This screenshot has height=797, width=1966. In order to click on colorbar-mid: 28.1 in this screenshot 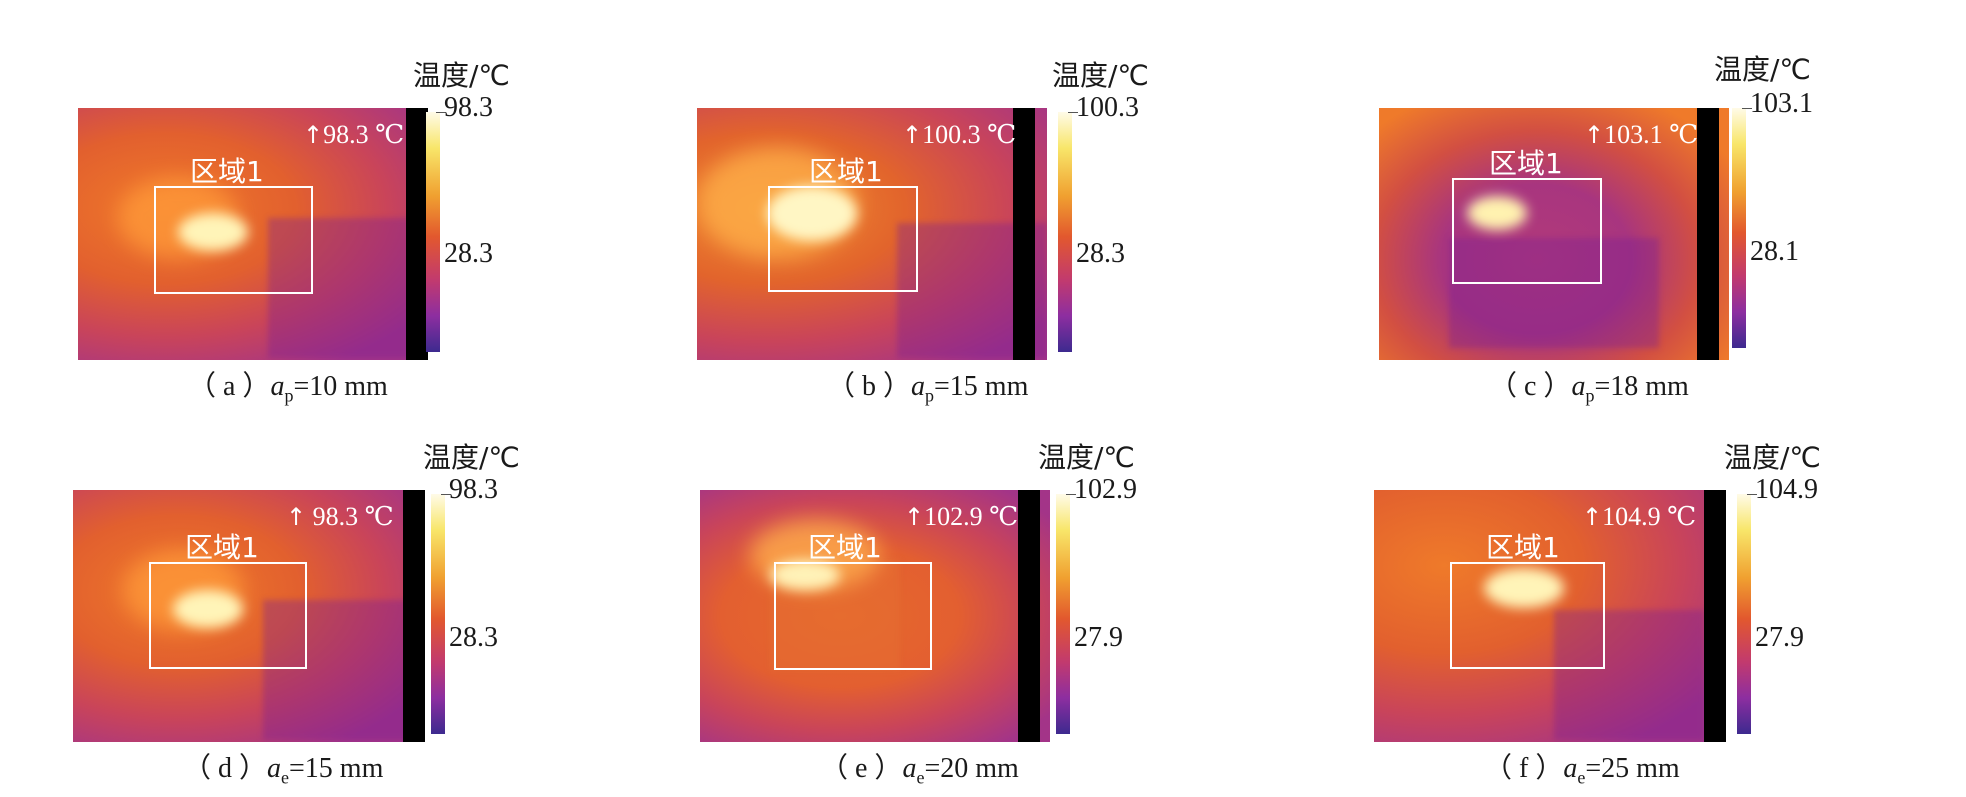, I will do `click(1774, 251)`.